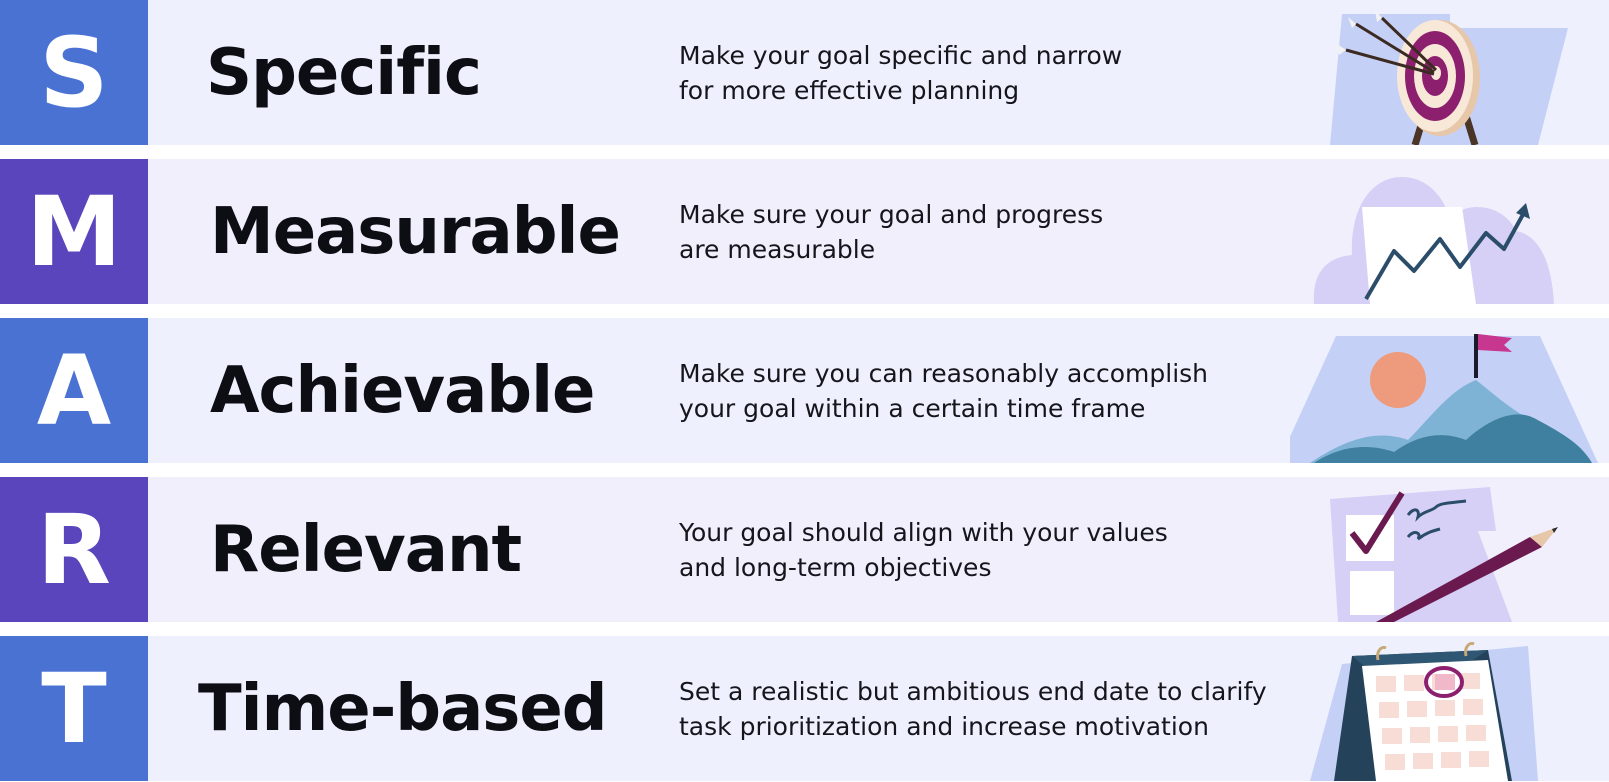 This screenshot has width=1609, height=782. I want to click on mountain-flag-icon, so click(1444, 398).